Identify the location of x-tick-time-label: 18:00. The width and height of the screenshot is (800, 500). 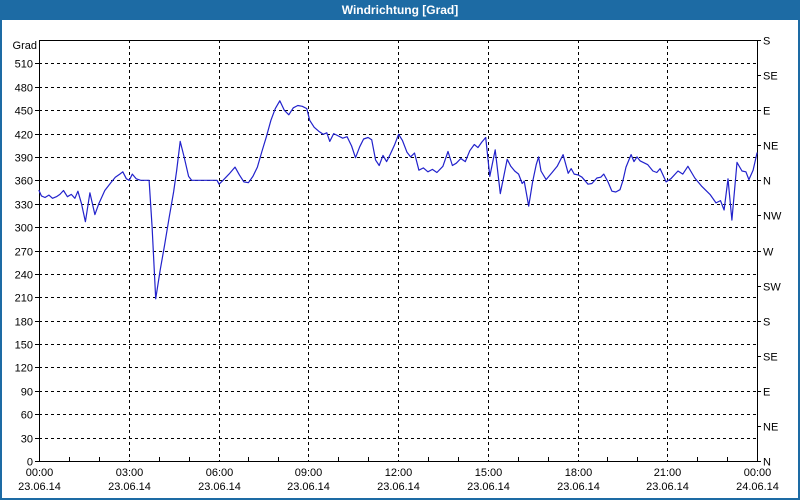
(579, 473).